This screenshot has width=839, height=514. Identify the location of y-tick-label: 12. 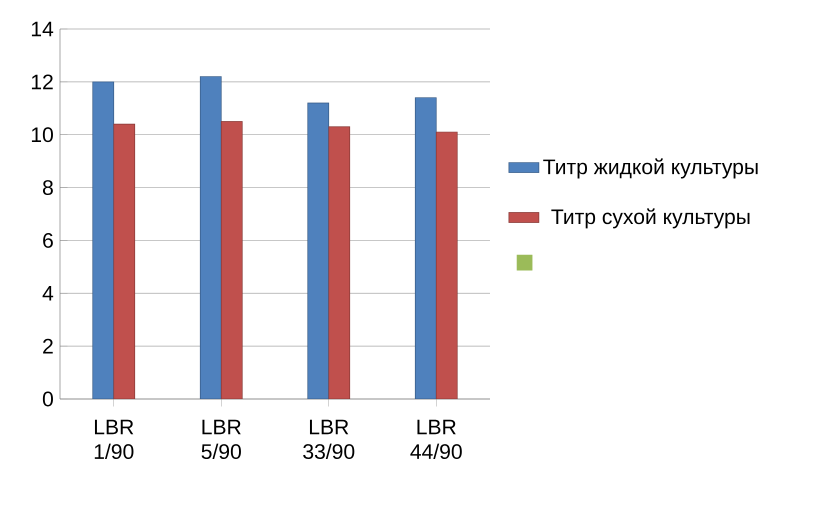
(42, 82).